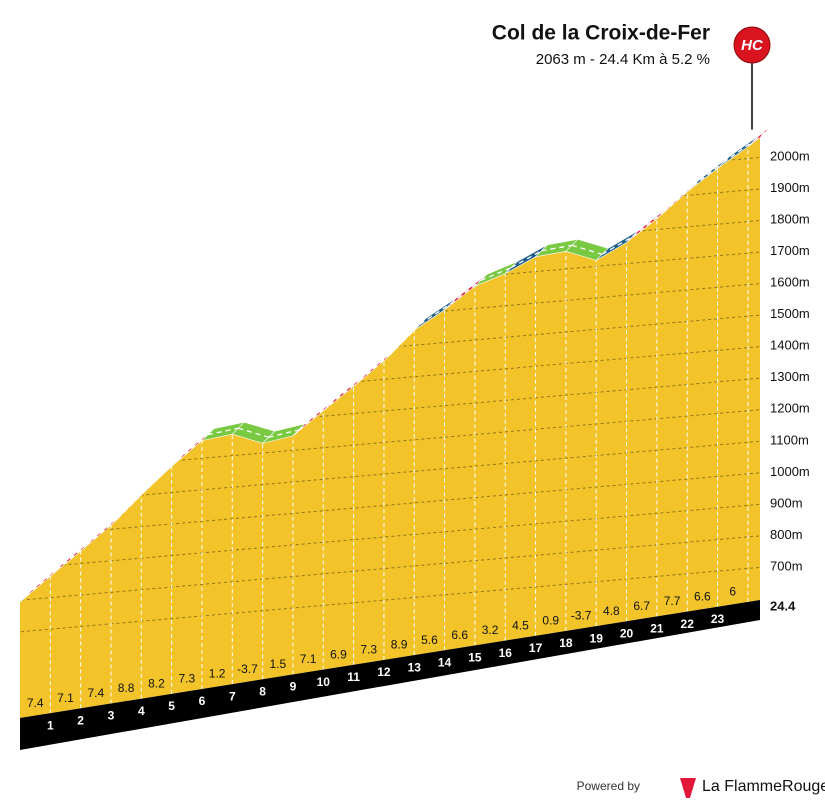 The image size is (825, 804). What do you see at coordinates (232, 696) in the screenshot?
I see `km-label: 7` at bounding box center [232, 696].